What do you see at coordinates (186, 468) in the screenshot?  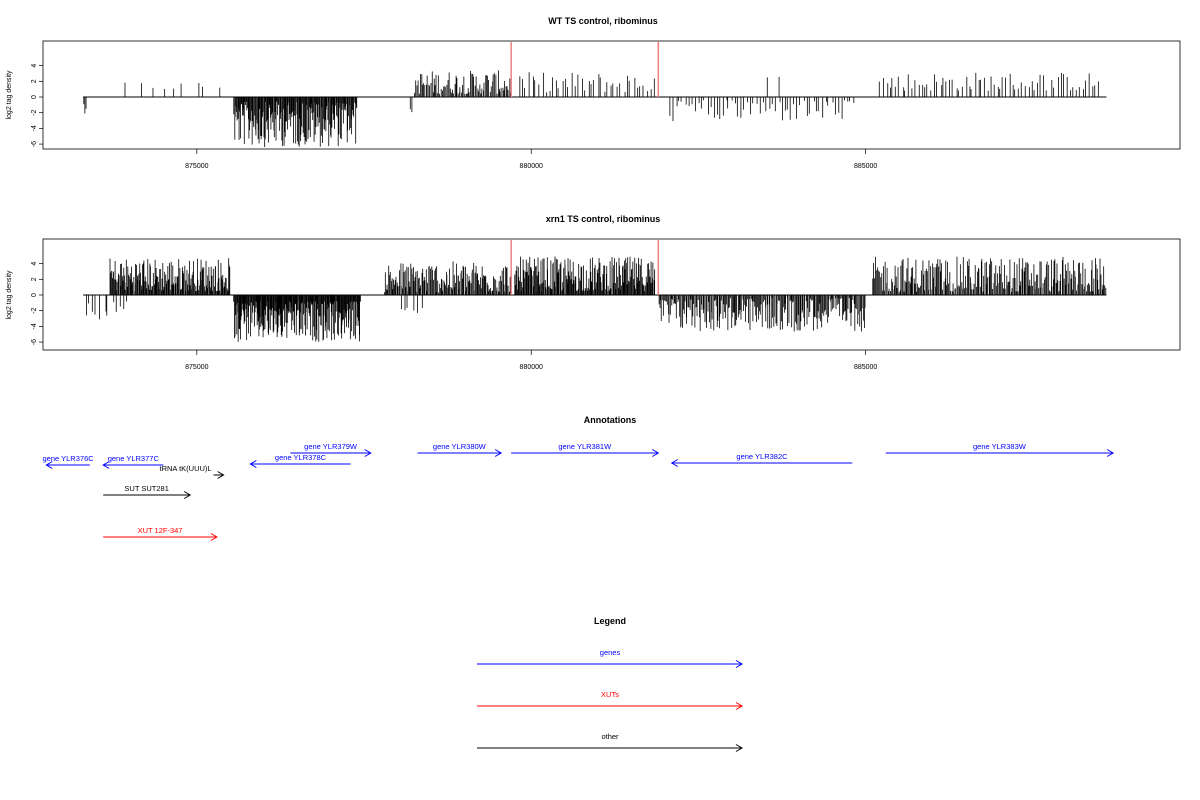 I see `annotation-label: tRNA tK(UUU)L` at bounding box center [186, 468].